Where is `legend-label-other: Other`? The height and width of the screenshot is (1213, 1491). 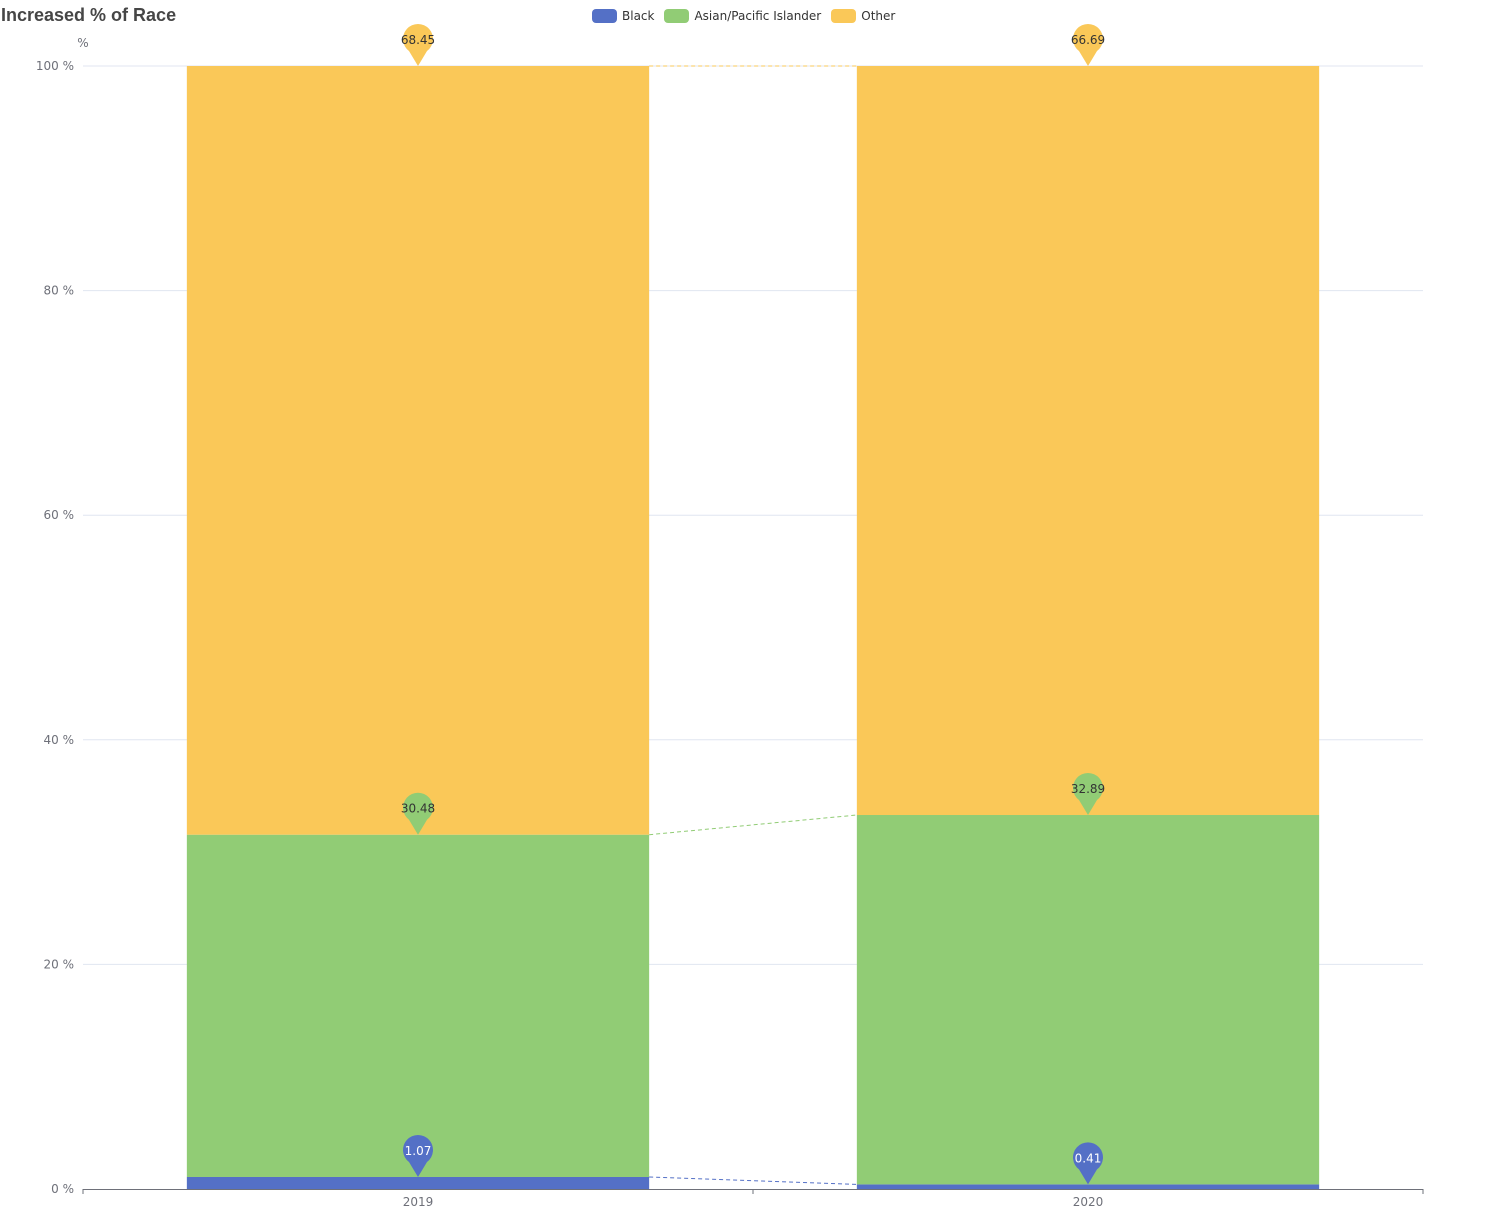 legend-label-other: Other is located at coordinates (878, 16).